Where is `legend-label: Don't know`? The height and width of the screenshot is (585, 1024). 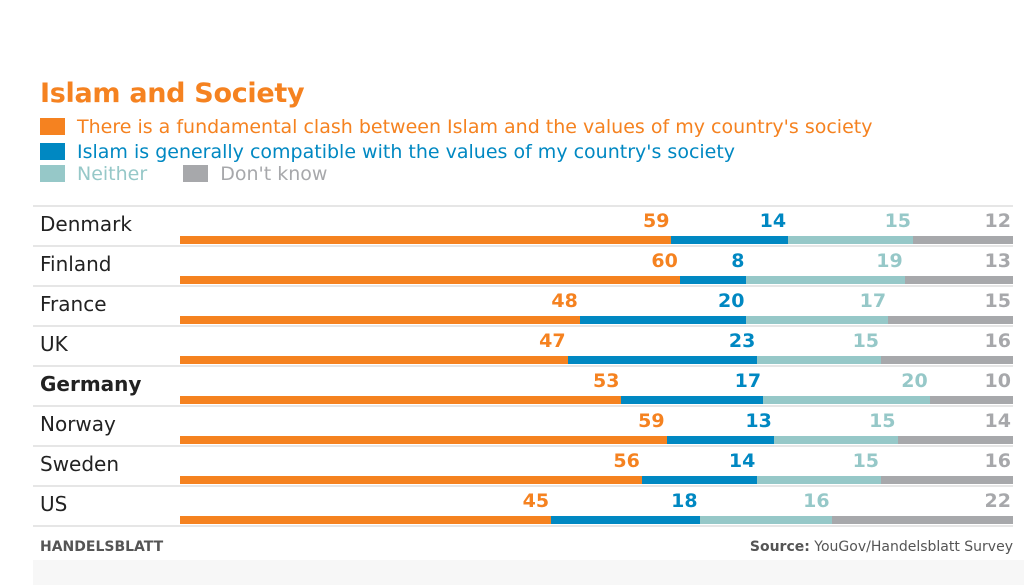
legend-label: Don't know is located at coordinates (274, 174).